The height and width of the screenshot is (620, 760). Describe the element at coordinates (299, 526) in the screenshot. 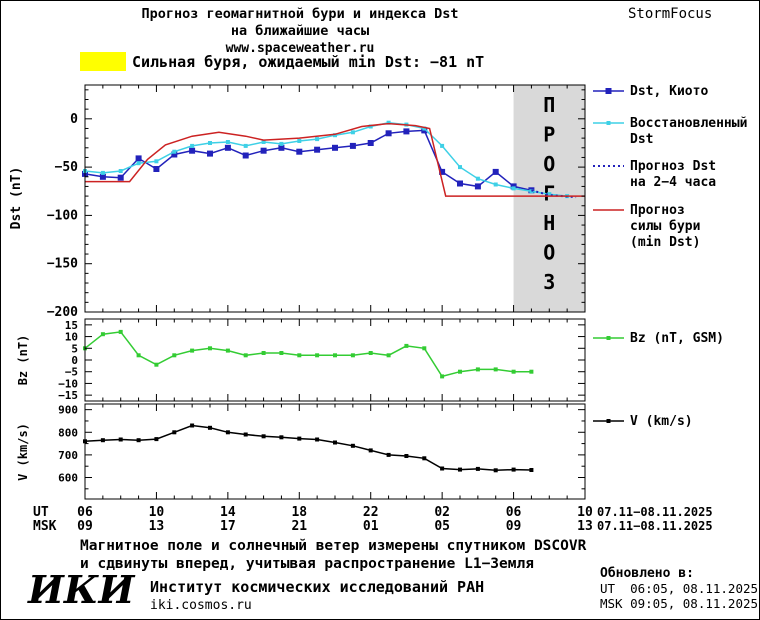

I see `msk-hour-label: 21` at that location.